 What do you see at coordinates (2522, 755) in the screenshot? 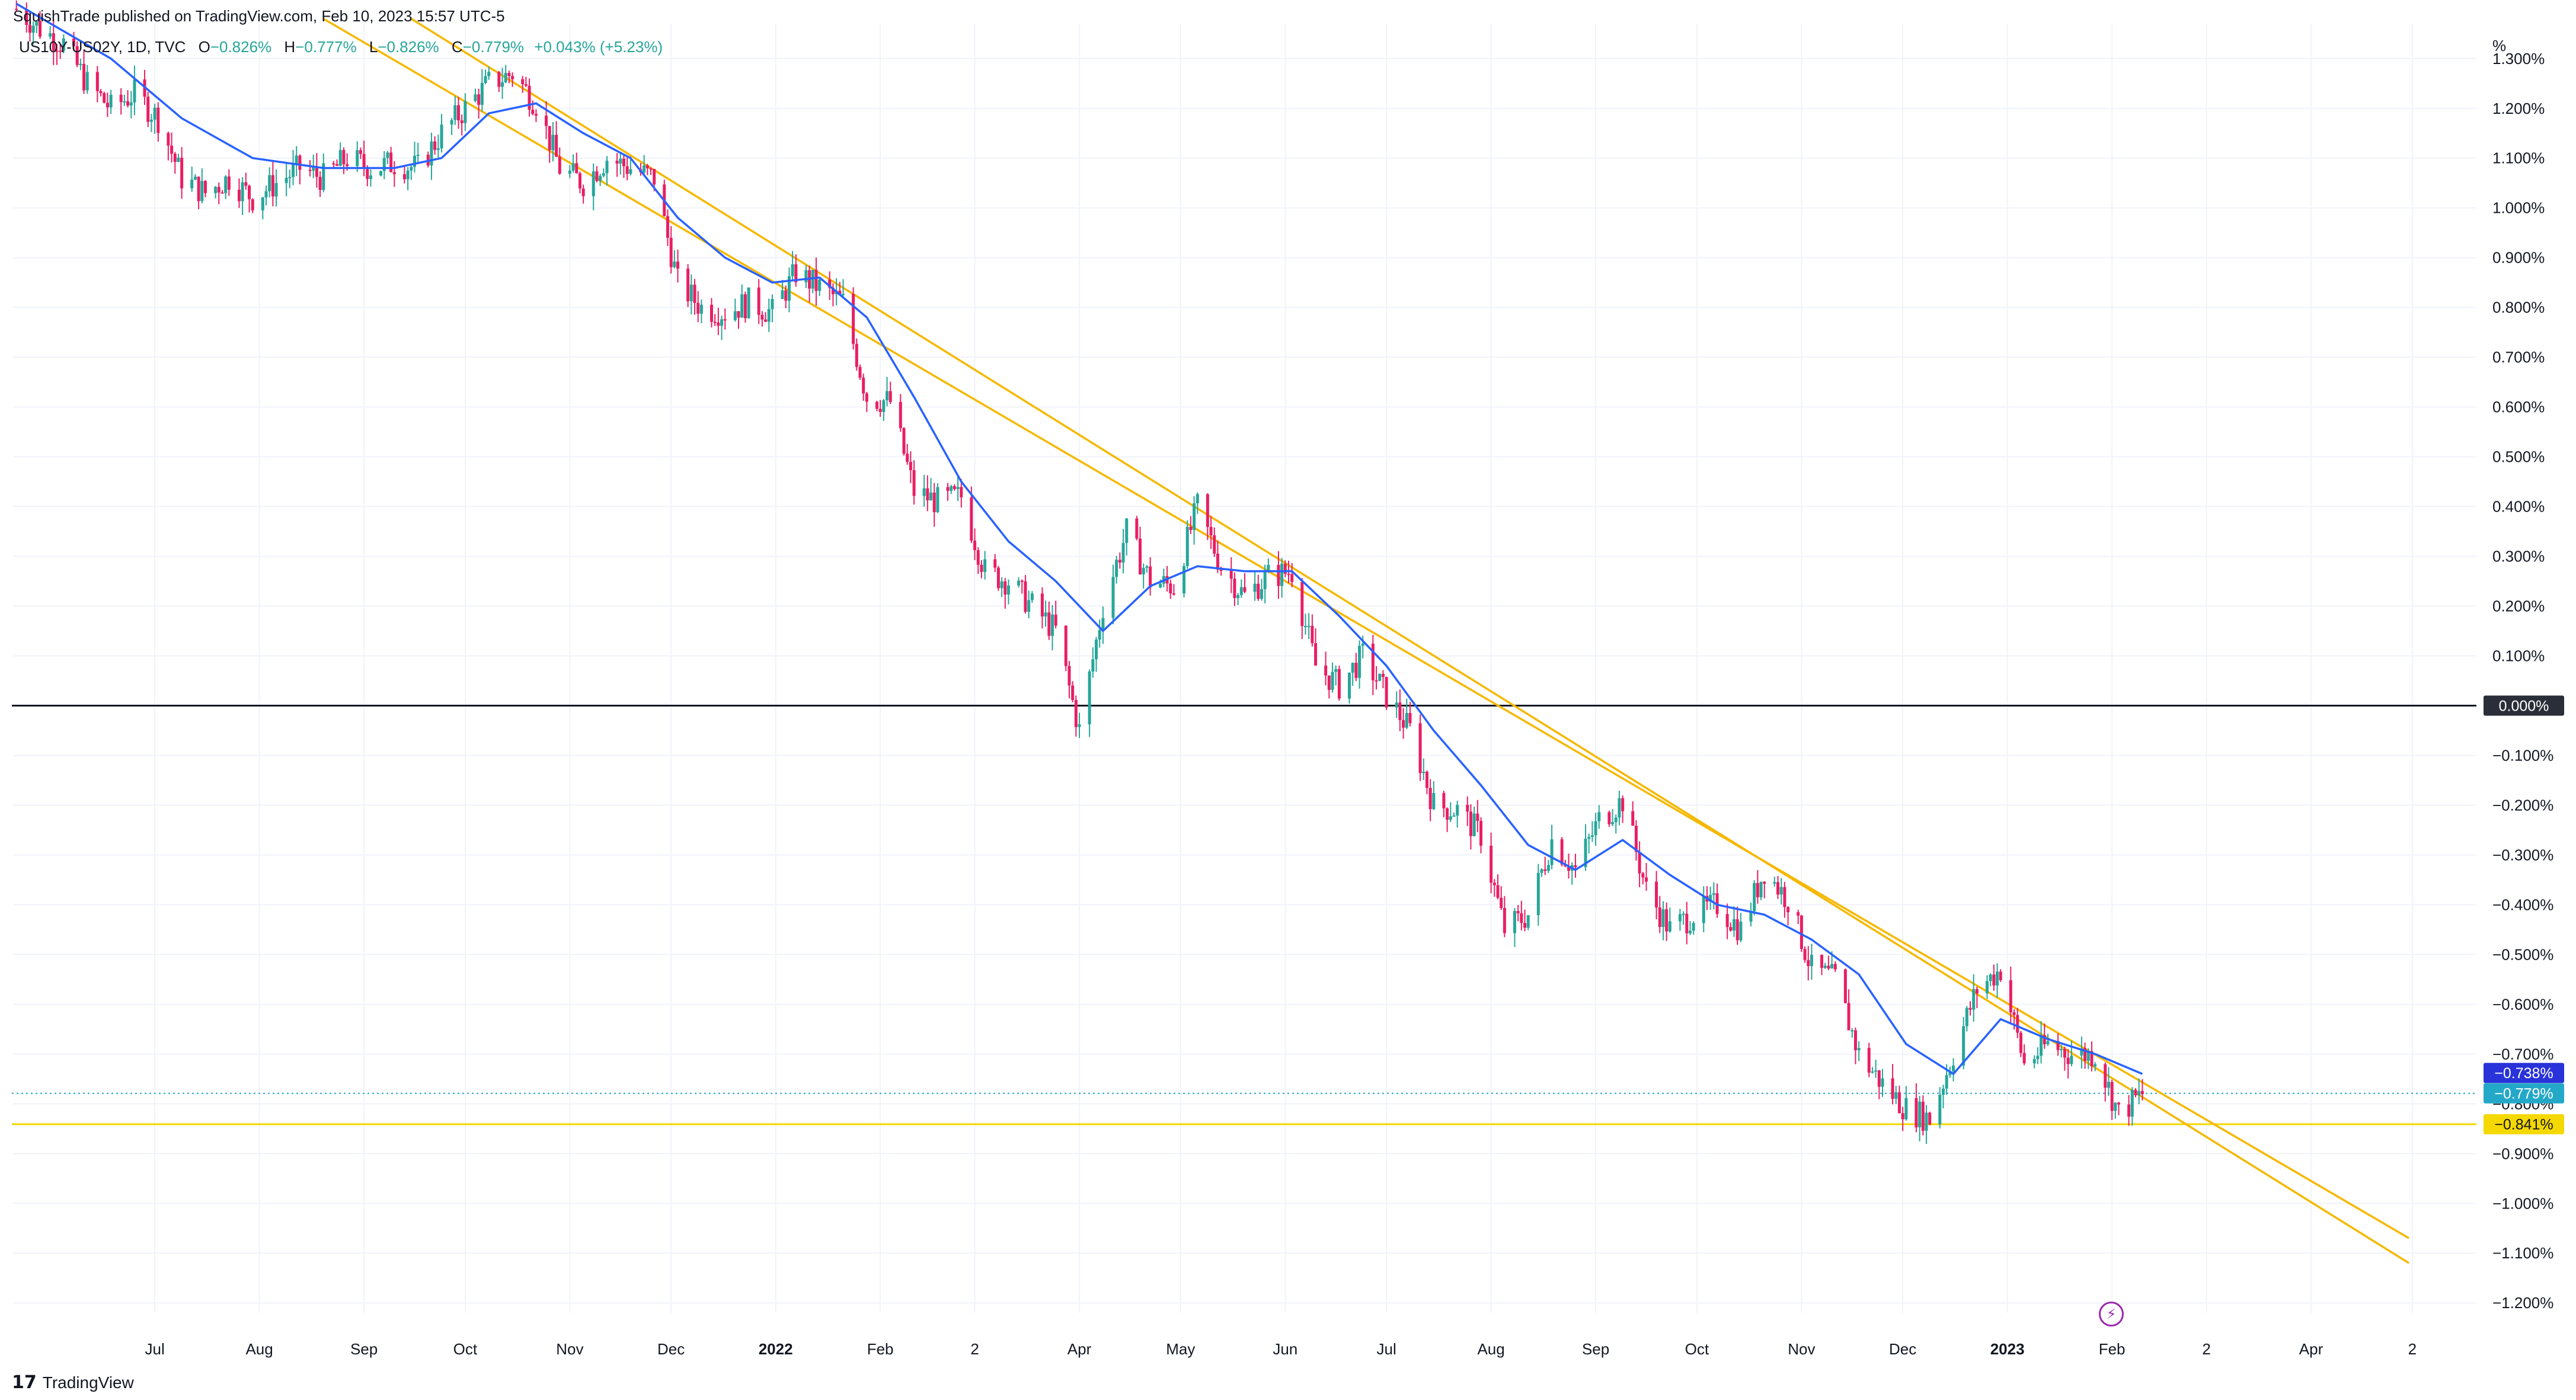
I see `y-tick-label: −0.100%` at bounding box center [2522, 755].